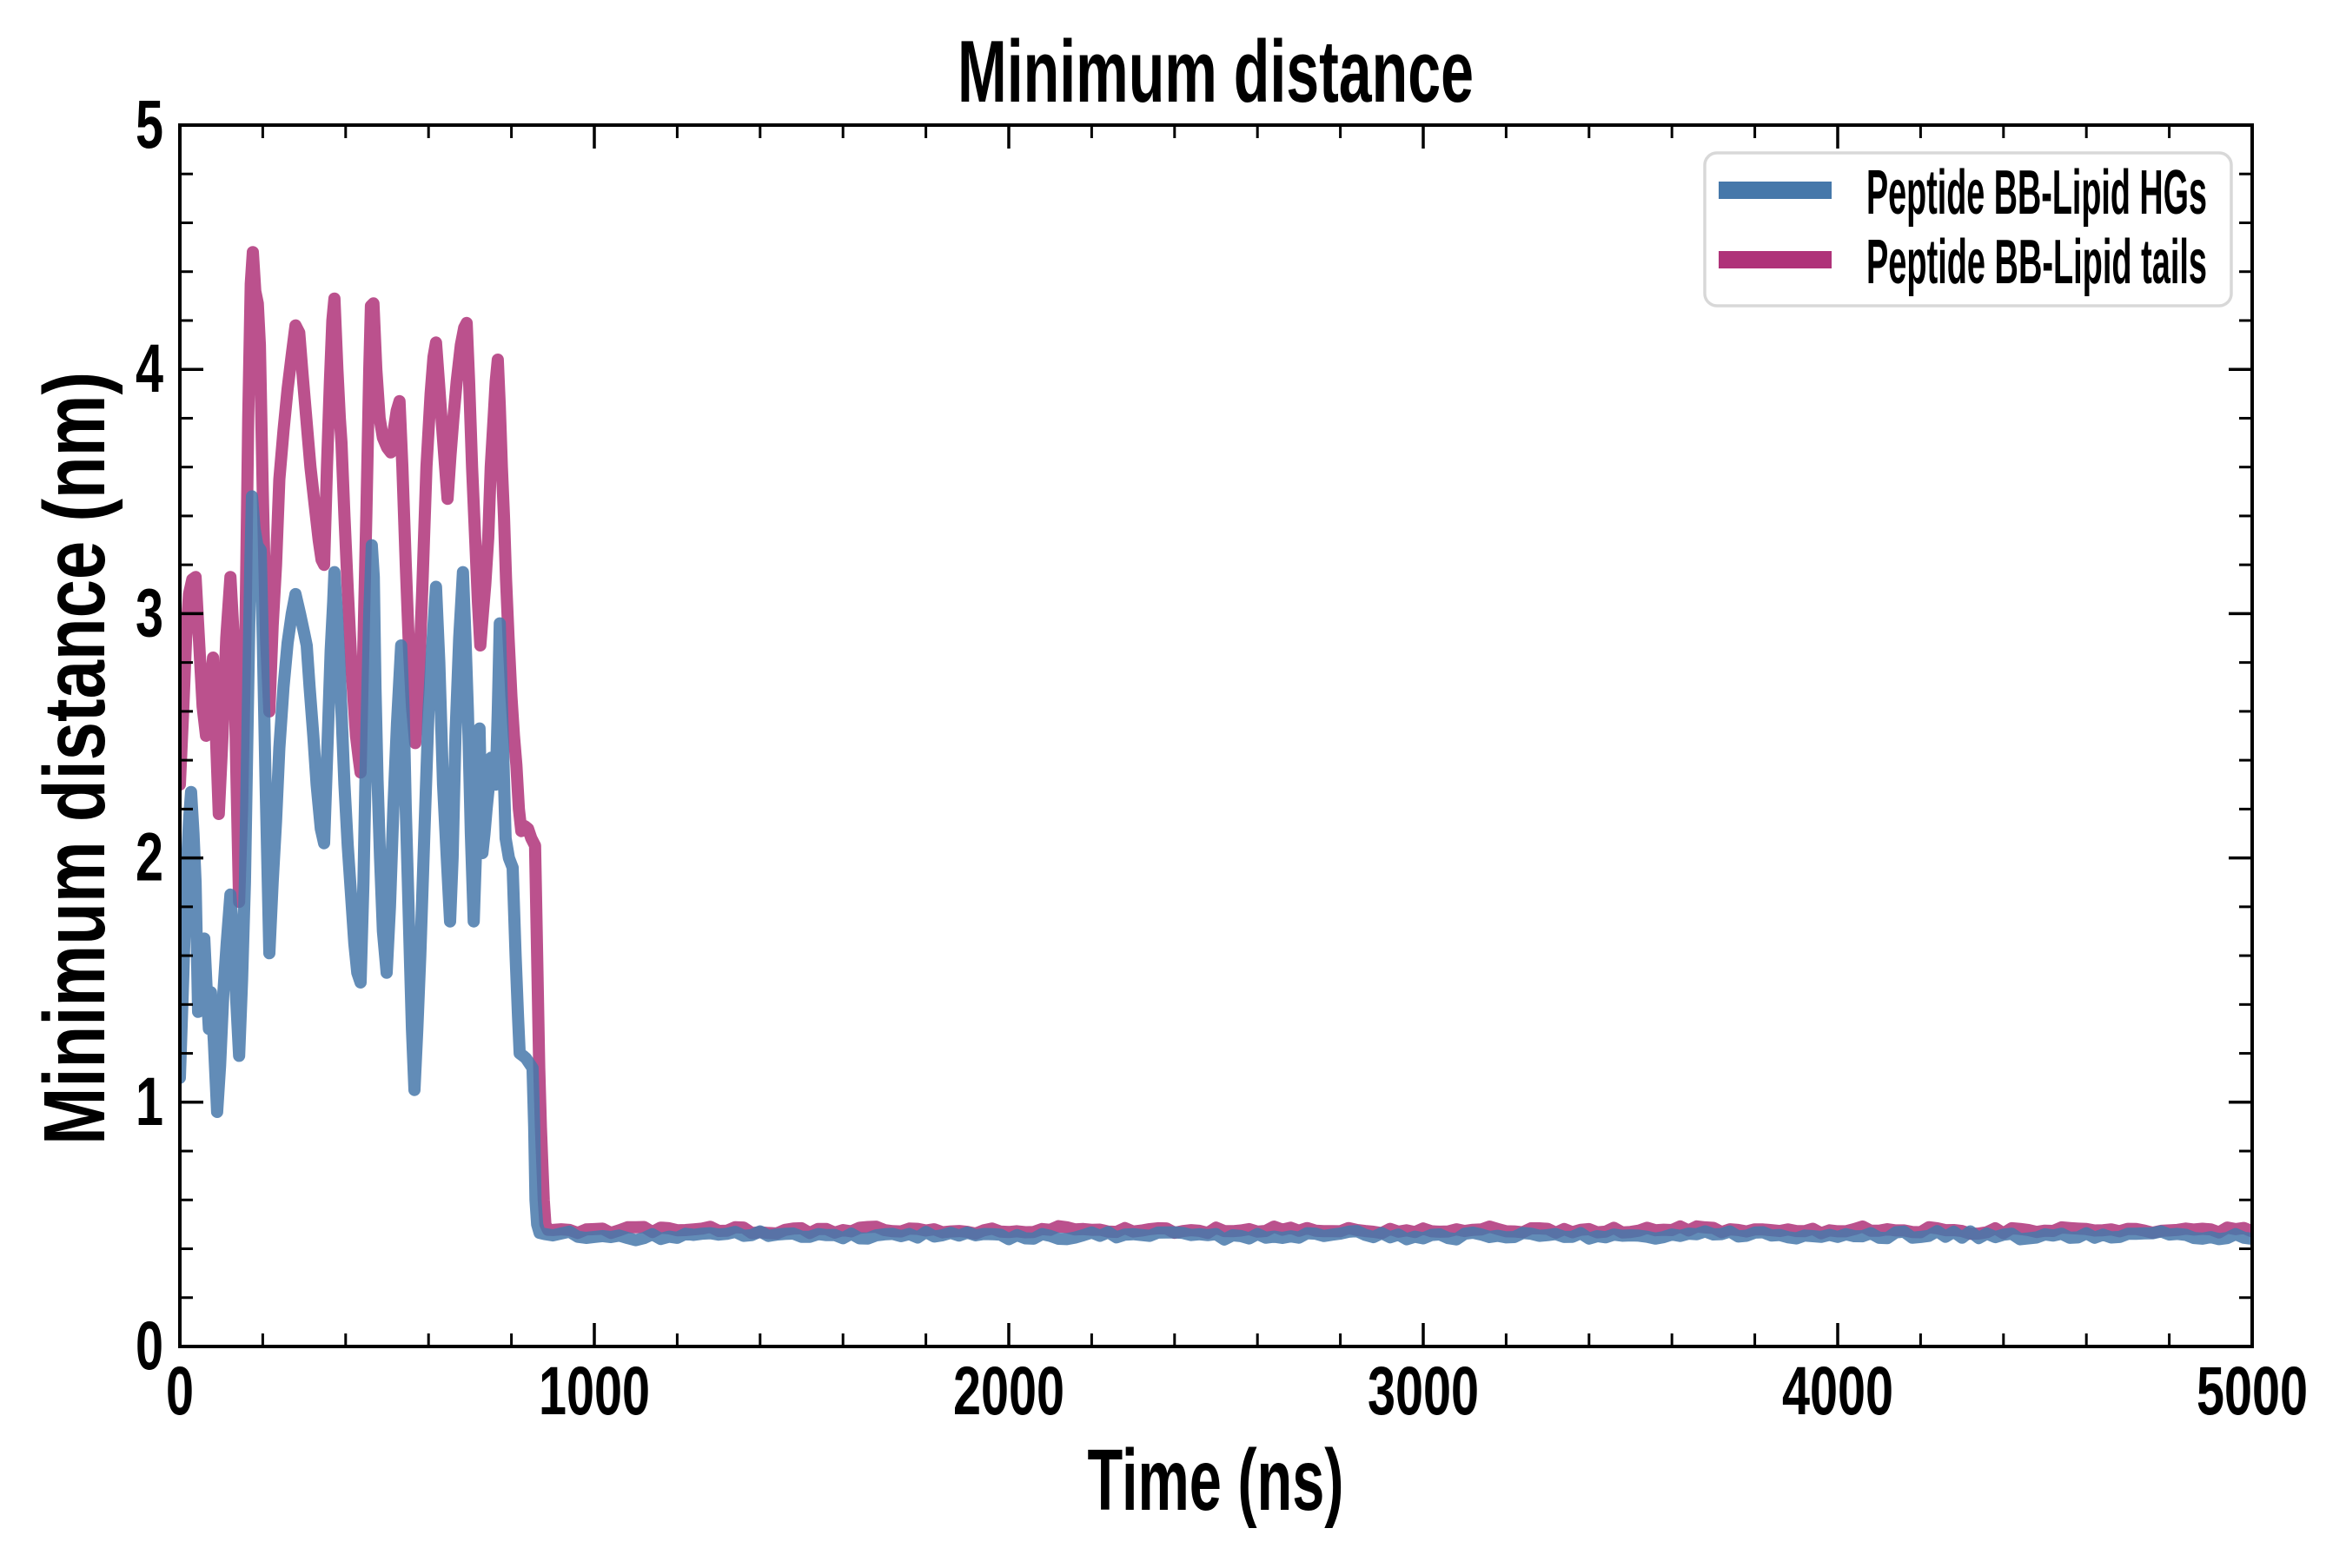 This screenshot has width=2346, height=1568. What do you see at coordinates (1837, 1390) in the screenshot?
I see `x-tick-label: 4000` at bounding box center [1837, 1390].